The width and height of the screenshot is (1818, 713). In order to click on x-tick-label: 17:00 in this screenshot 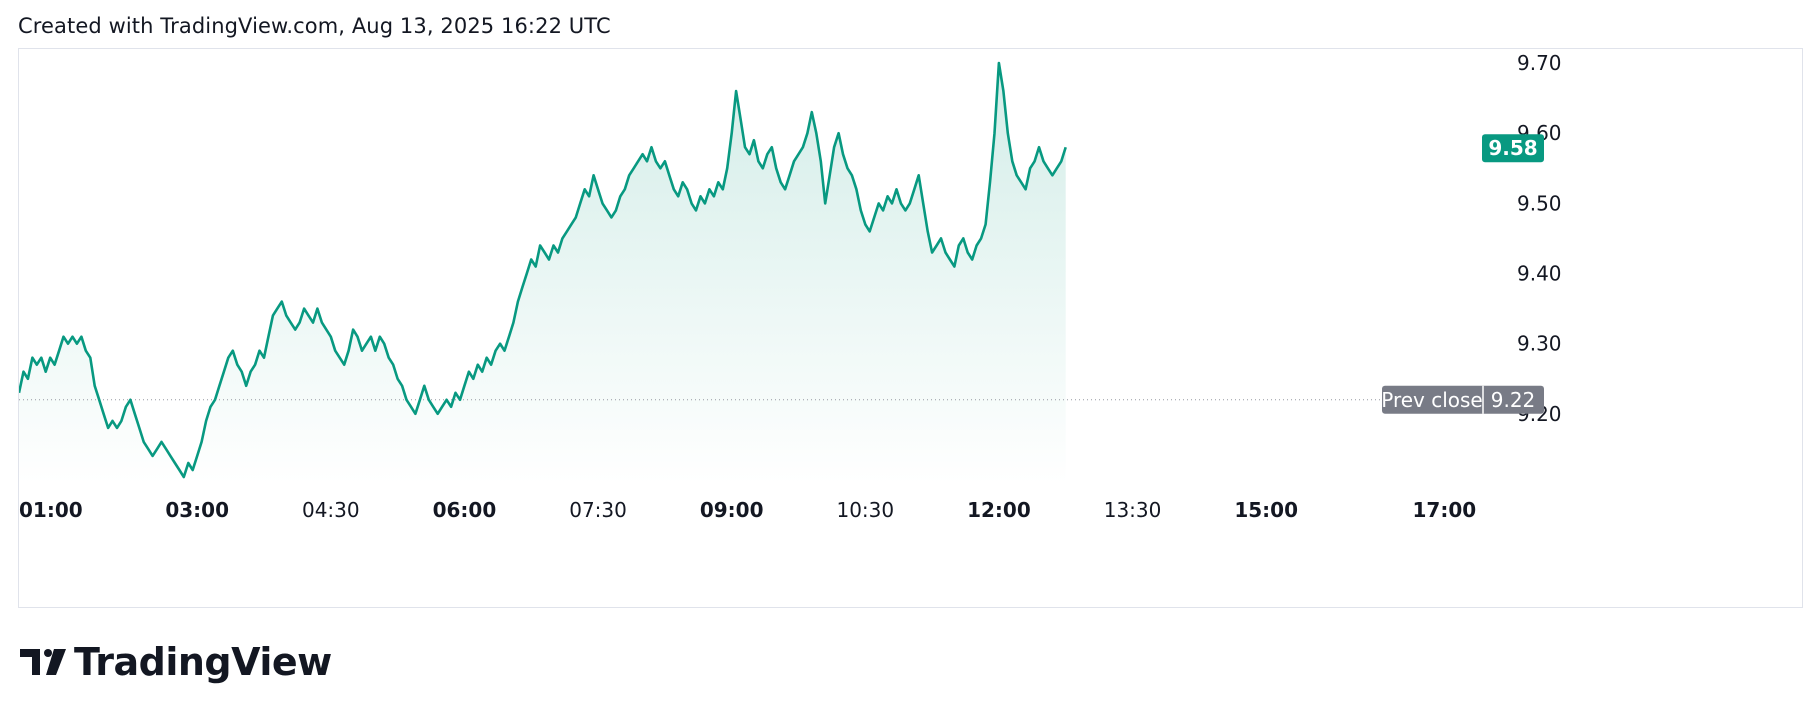, I will do `click(1445, 510)`.